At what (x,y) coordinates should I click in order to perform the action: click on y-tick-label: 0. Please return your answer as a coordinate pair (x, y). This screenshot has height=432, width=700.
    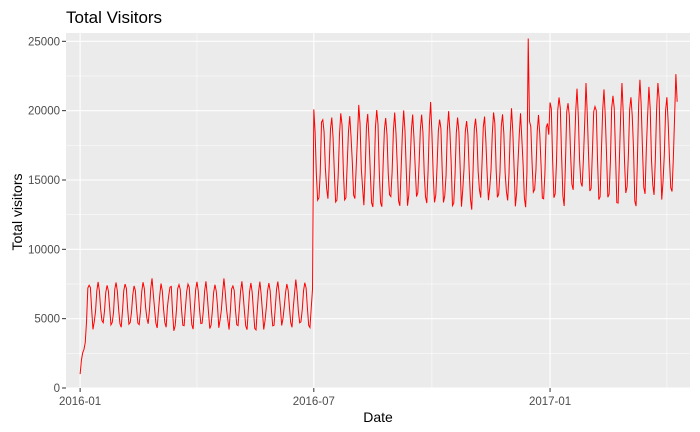
    Looking at the image, I should click on (57, 389).